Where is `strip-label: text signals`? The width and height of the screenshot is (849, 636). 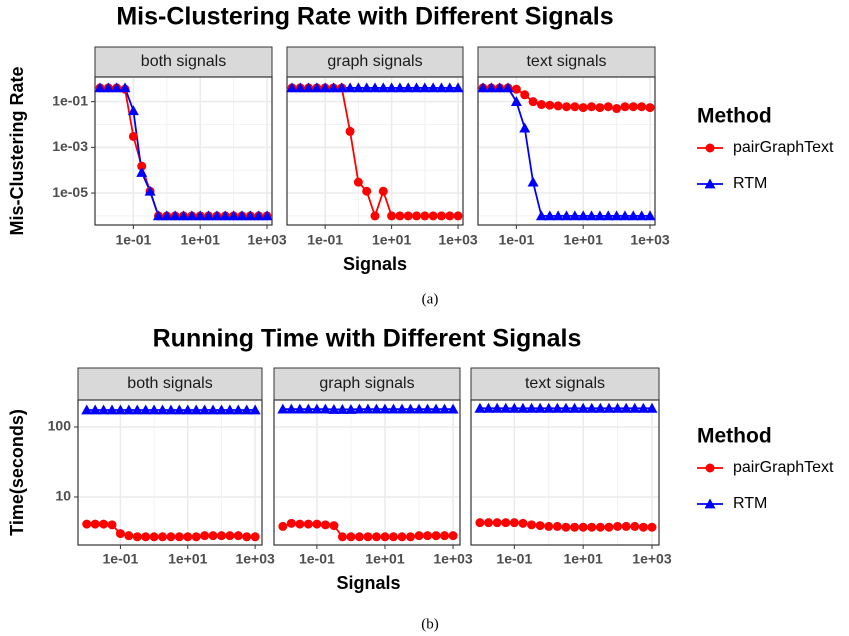 strip-label: text signals is located at coordinates (566, 61).